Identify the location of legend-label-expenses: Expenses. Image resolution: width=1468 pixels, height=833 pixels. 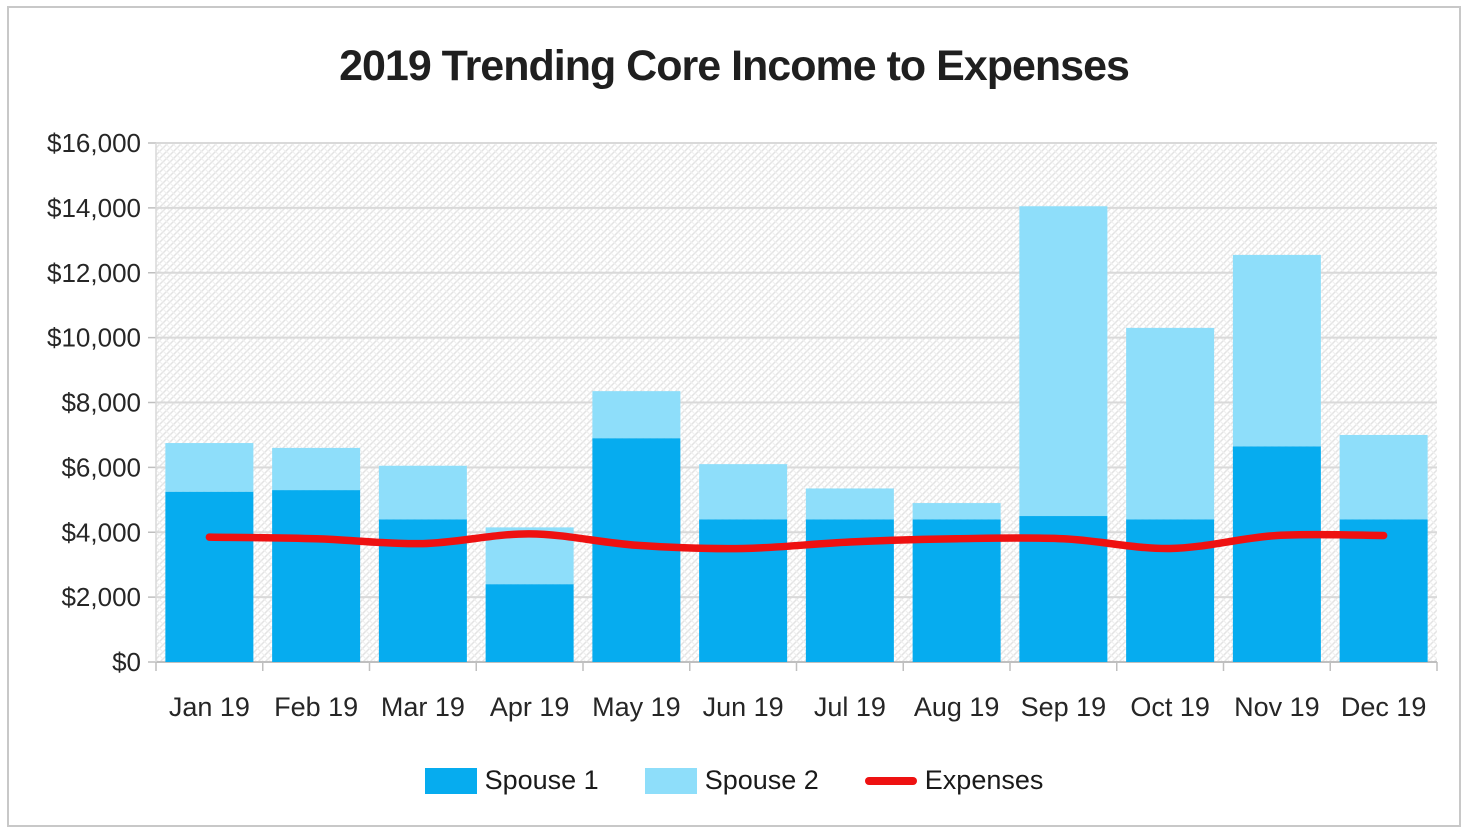
(984, 780).